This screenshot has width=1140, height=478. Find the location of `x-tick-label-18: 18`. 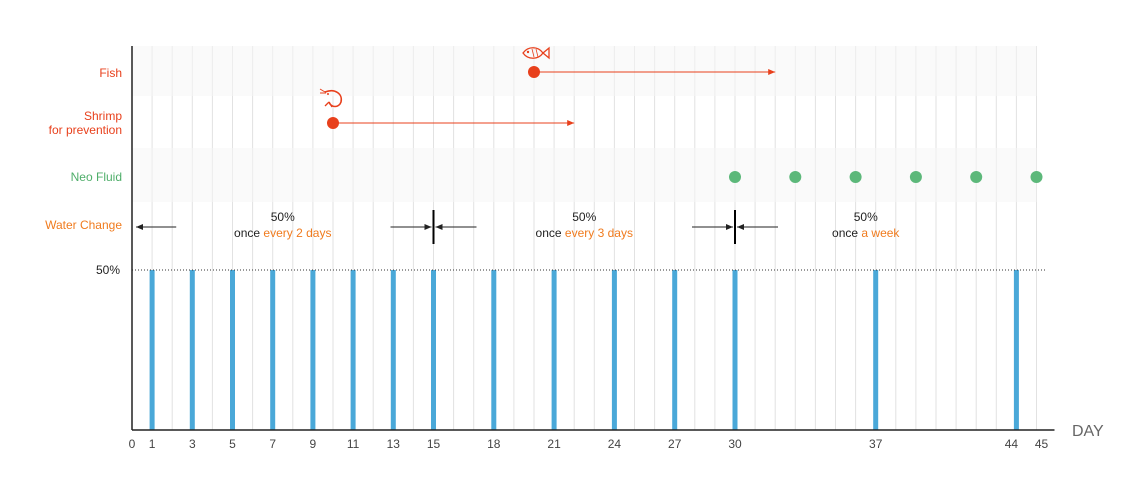

x-tick-label-18: 18 is located at coordinates (494, 444).